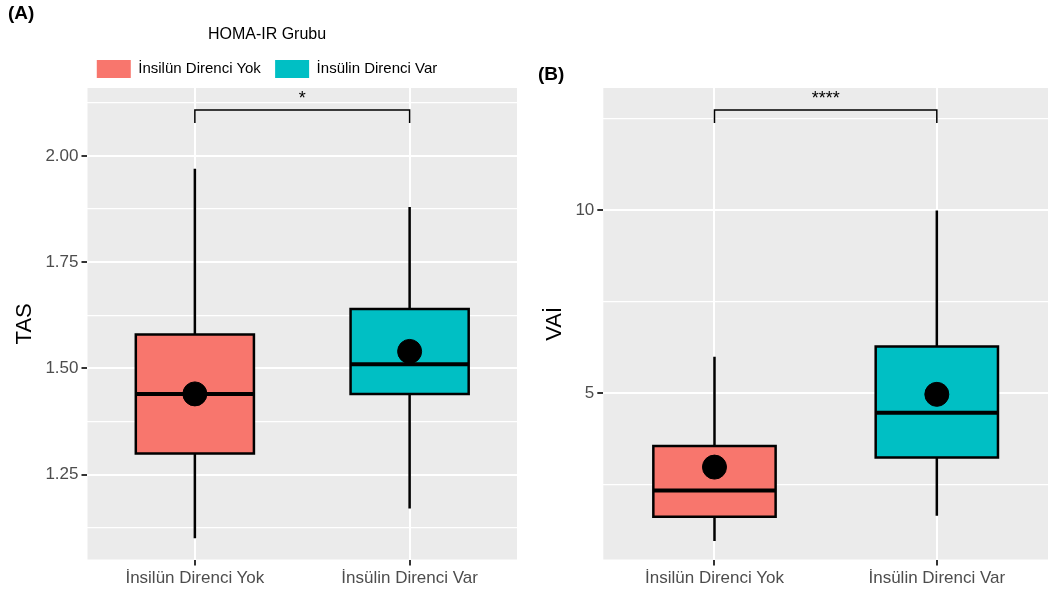  I want to click on y-tick-label: 10, so click(585, 210).